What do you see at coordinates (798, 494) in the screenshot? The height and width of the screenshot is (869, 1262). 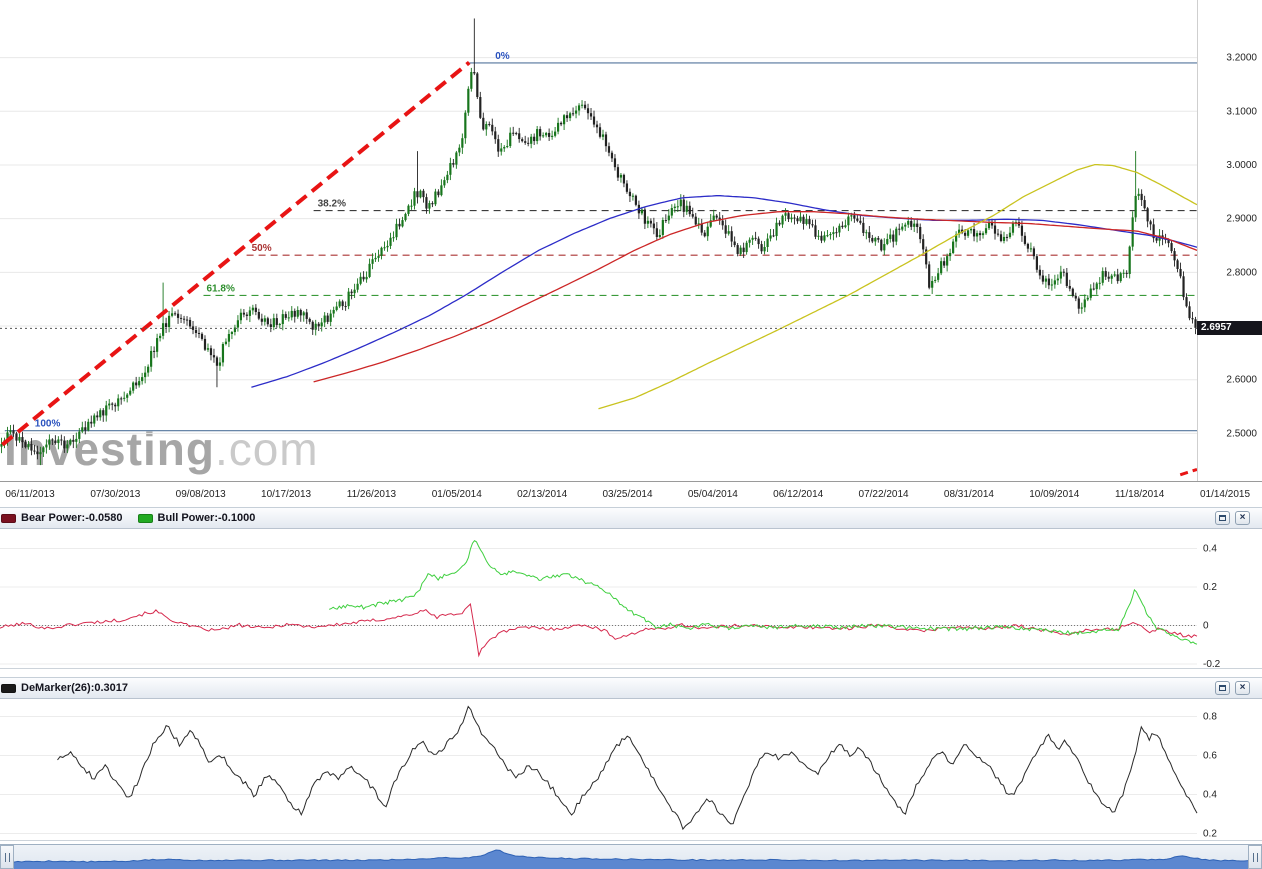 I see `svg-text: 06/12/2014` at bounding box center [798, 494].